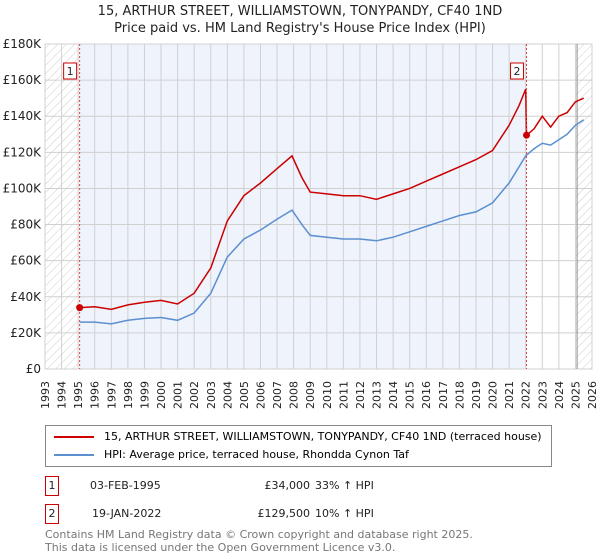 This screenshot has width=600, height=560. I want to click on x-tick-label: 2007, so click(277, 395).